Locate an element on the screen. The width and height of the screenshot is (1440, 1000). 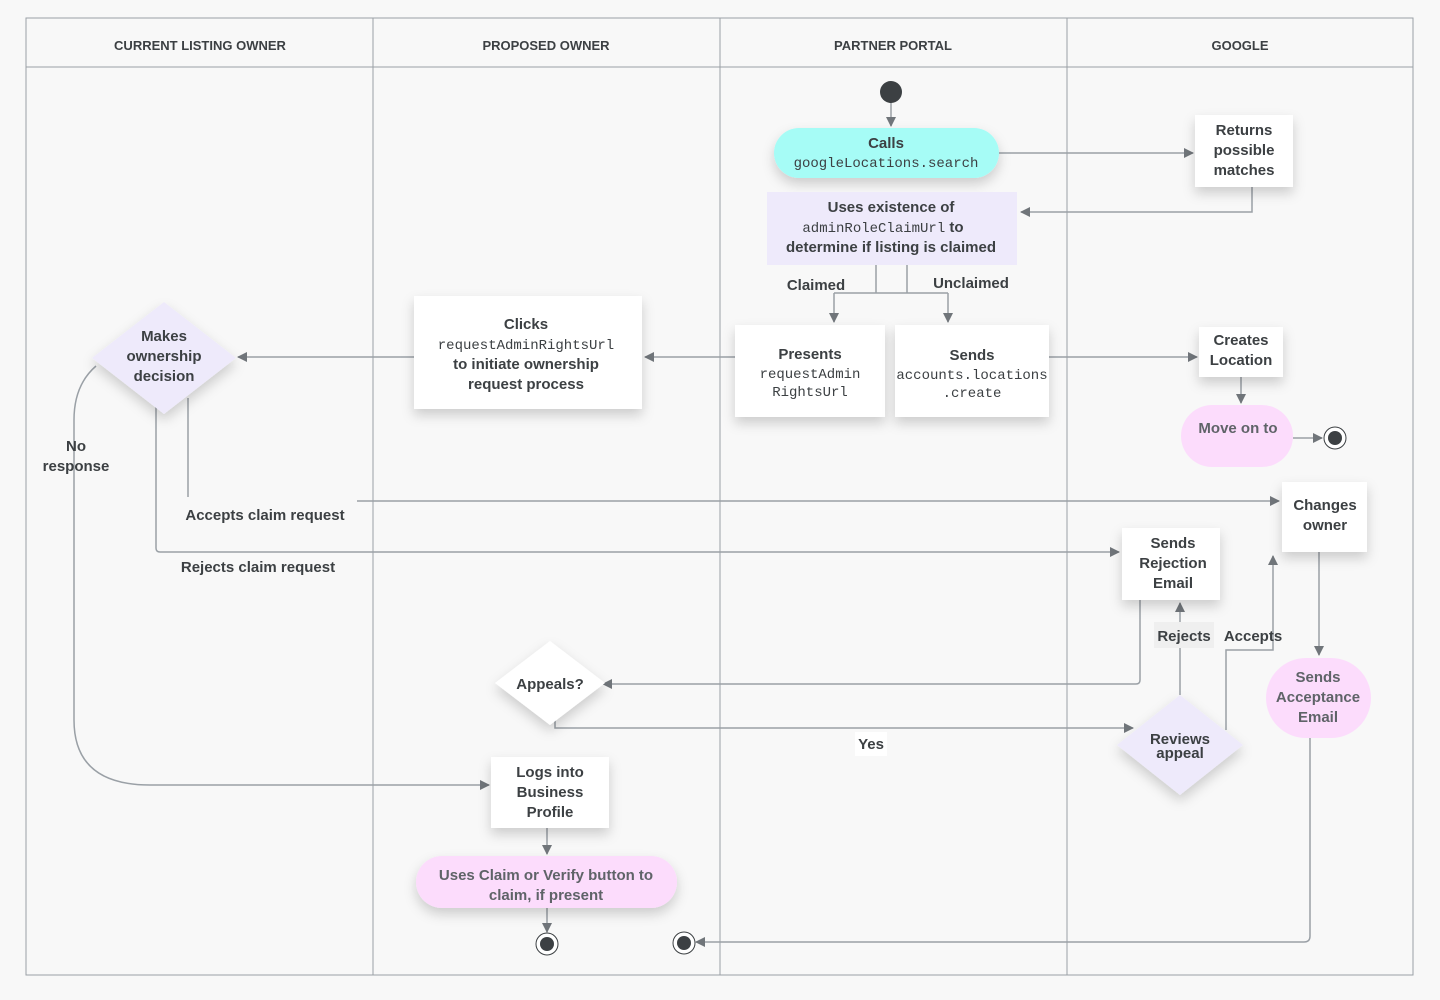
node-text: Reviews is located at coordinates (1180, 739).